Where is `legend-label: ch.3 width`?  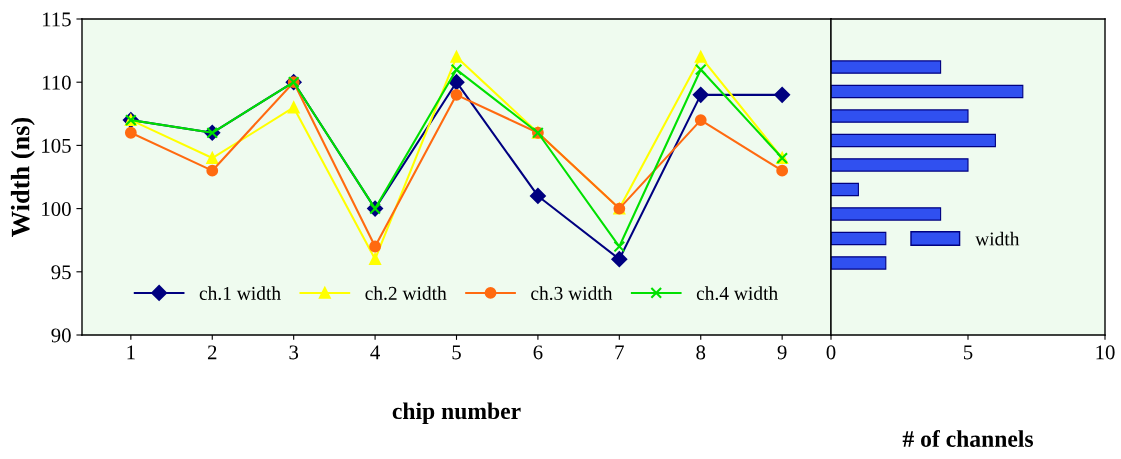 legend-label: ch.3 width is located at coordinates (572, 293).